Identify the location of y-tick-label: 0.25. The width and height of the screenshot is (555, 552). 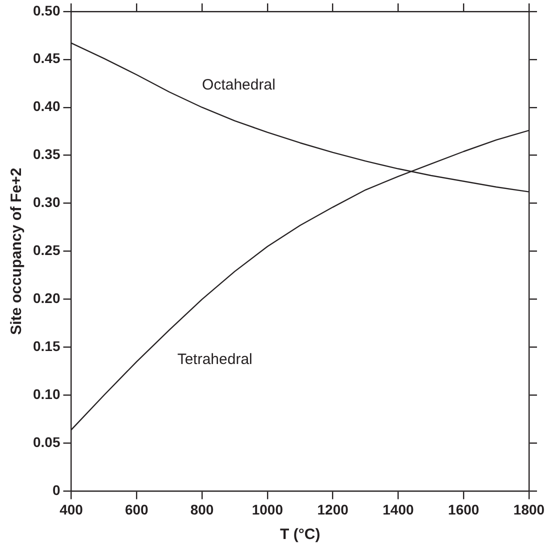
(46, 250).